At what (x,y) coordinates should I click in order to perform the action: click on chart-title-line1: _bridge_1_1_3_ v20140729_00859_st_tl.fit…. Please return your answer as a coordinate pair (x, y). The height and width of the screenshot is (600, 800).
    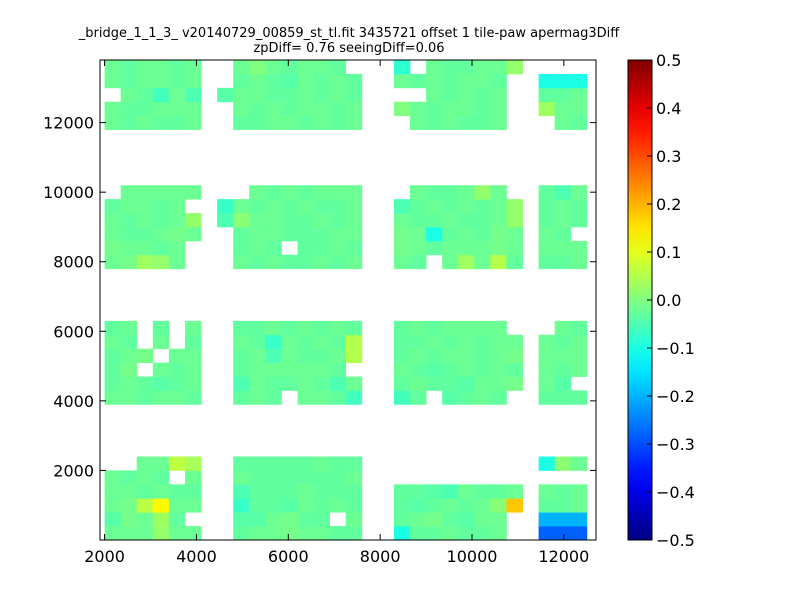
    Looking at the image, I should click on (349, 33).